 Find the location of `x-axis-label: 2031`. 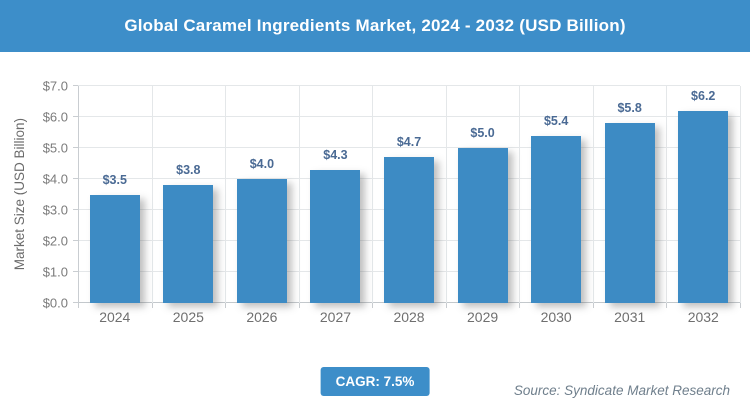

x-axis-label: 2031 is located at coordinates (630, 317).